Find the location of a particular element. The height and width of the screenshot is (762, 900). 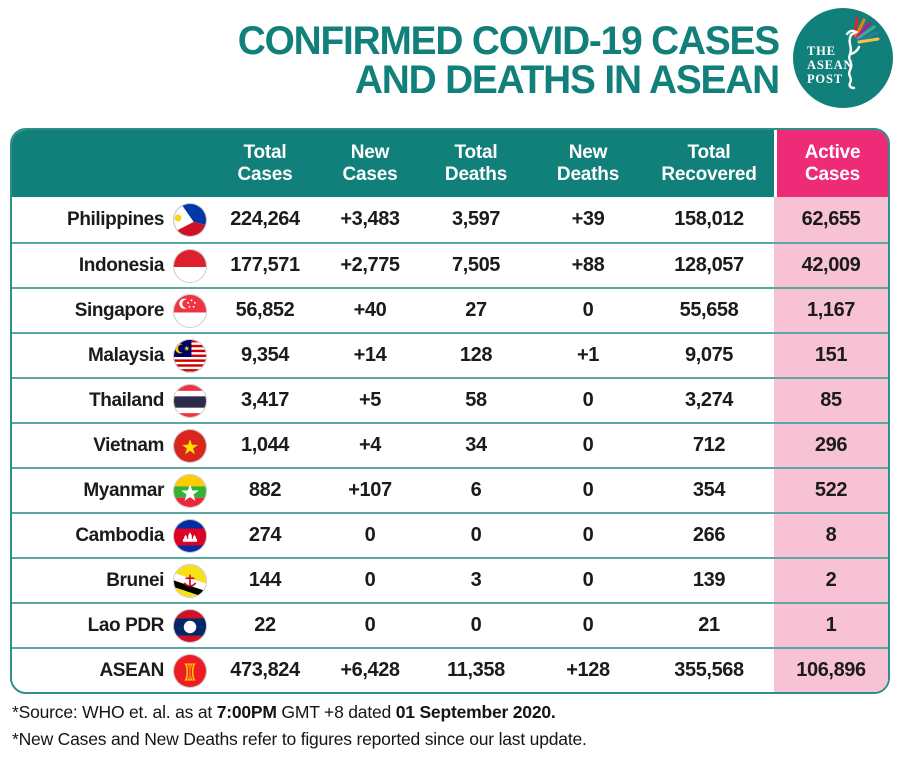

total-recovered-value: 354 is located at coordinates (709, 490).